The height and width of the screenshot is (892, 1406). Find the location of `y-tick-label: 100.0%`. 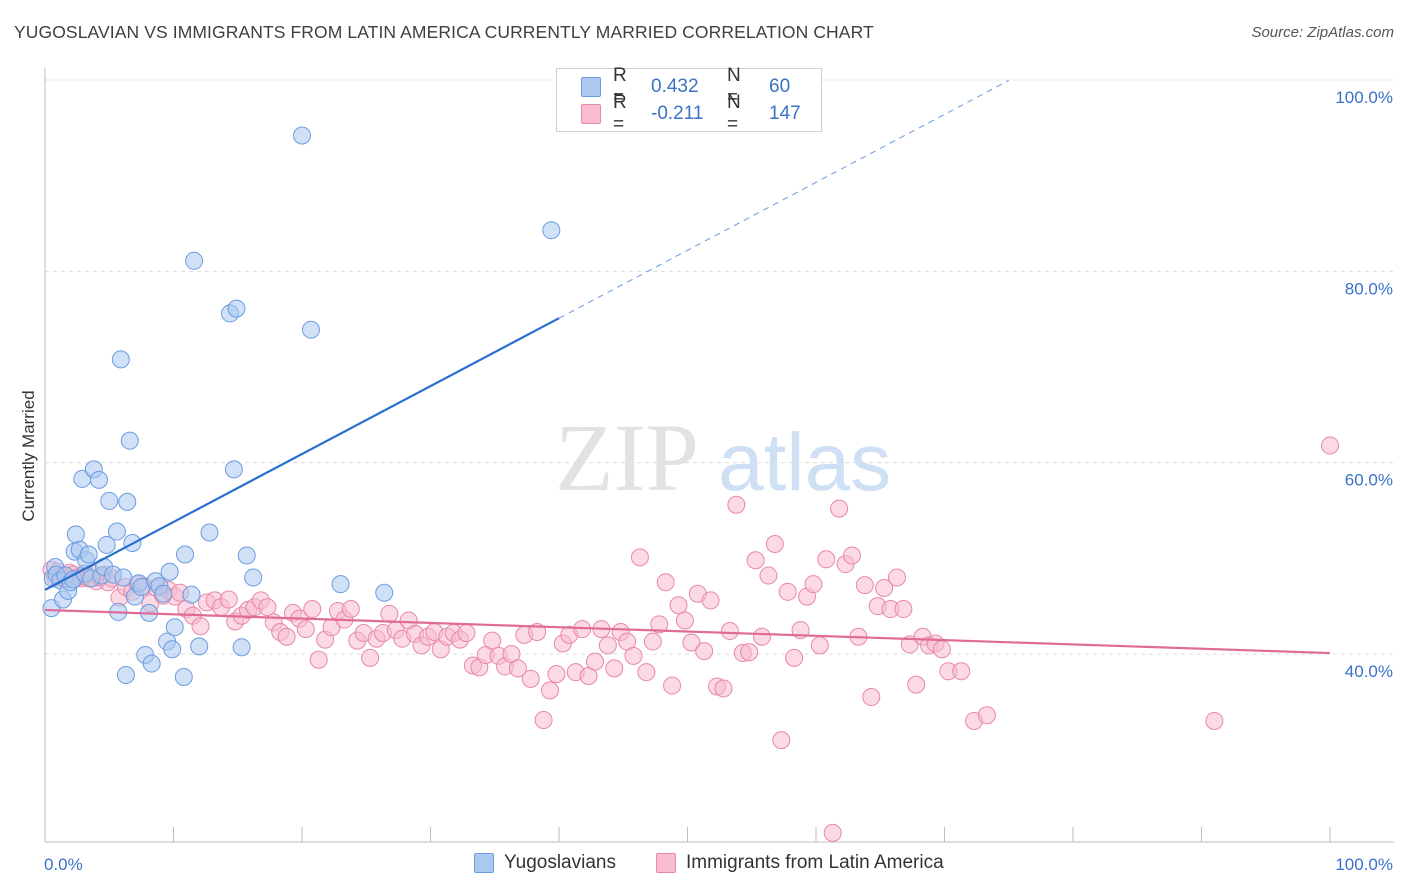

y-tick-label: 100.0% is located at coordinates (1364, 97).